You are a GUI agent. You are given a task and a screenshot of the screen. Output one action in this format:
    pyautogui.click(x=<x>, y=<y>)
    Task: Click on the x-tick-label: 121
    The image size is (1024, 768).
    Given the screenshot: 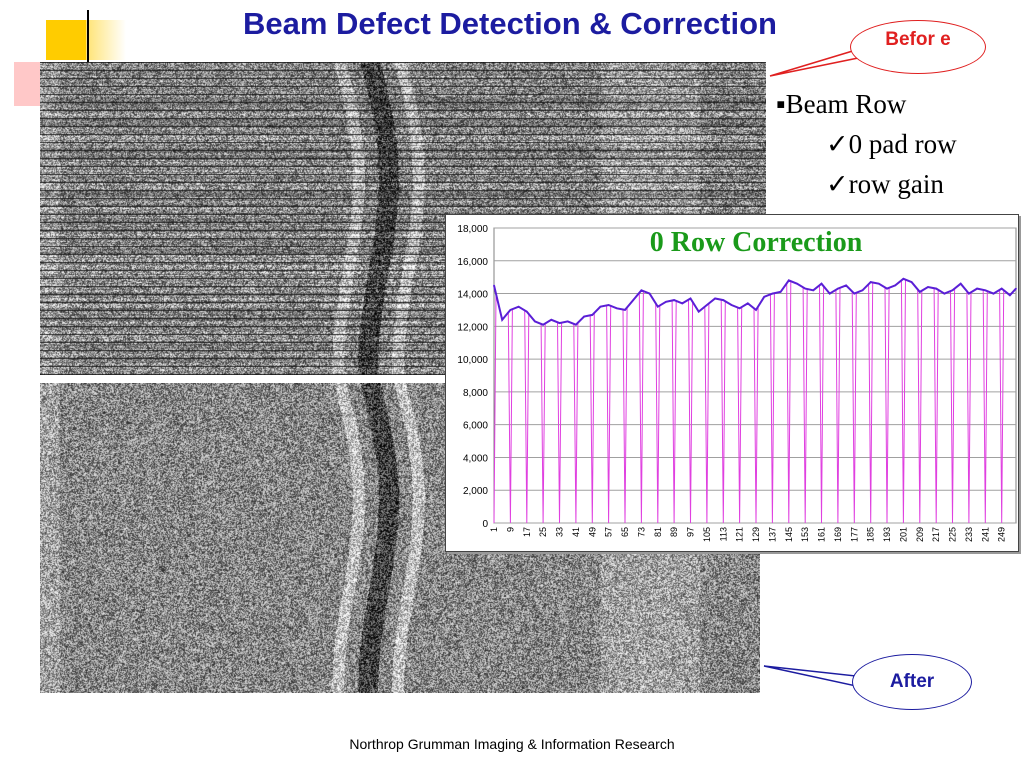 What is the action you would take?
    pyautogui.click(x=740, y=534)
    